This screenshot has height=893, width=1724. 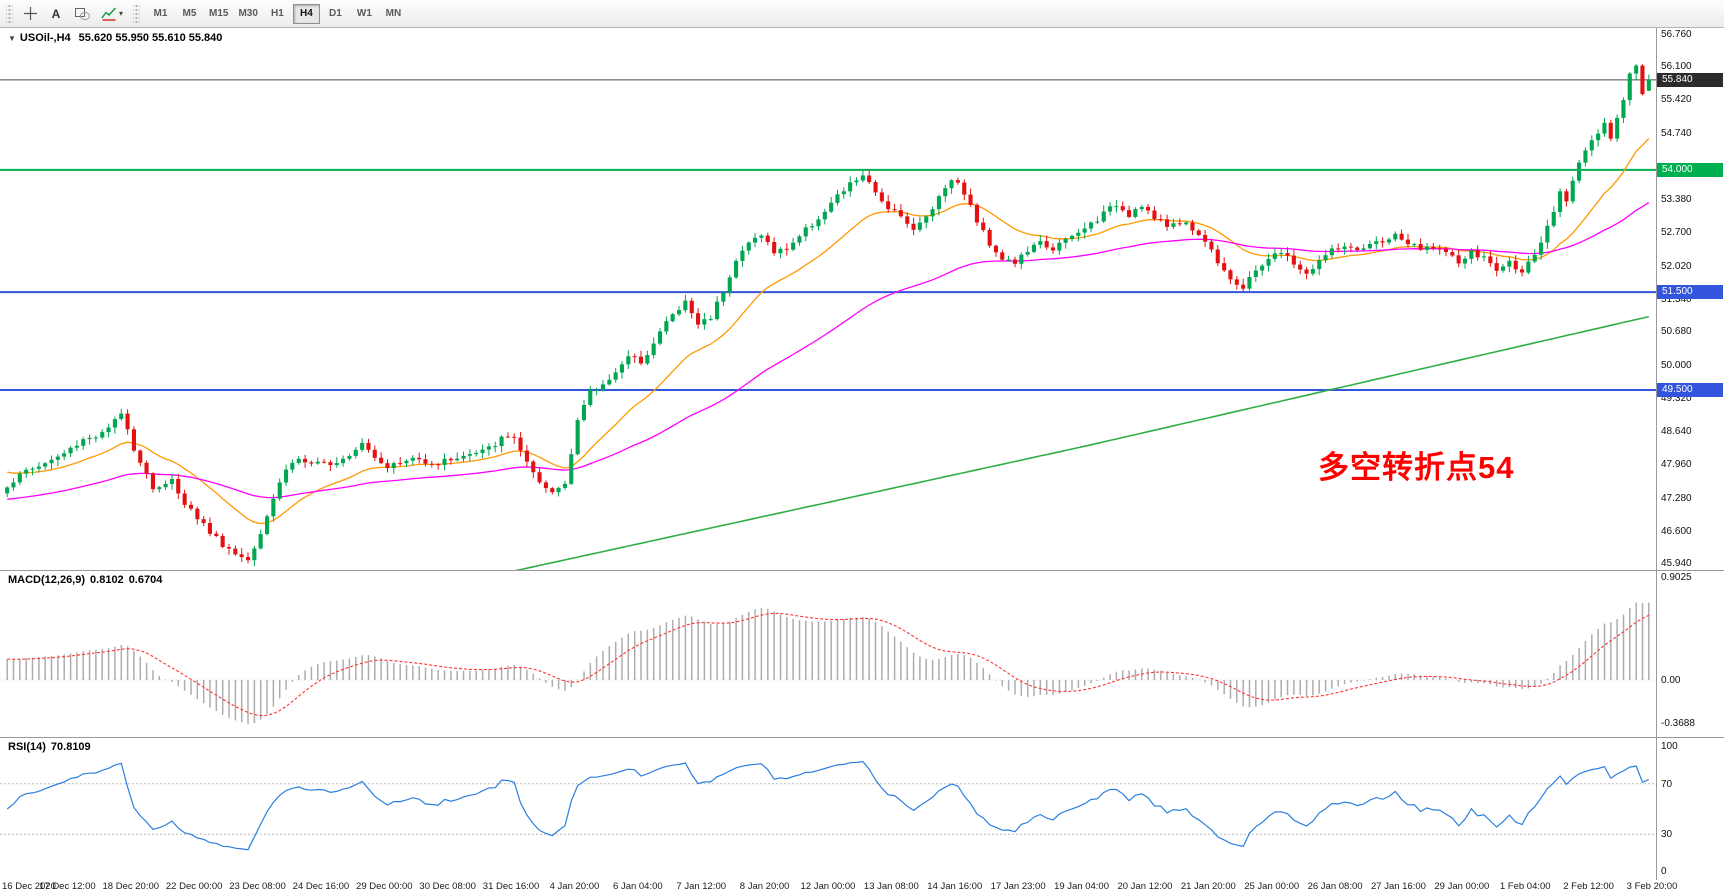 I want to click on time-axis-label: 25 Jan 00:00, so click(x=1272, y=886).